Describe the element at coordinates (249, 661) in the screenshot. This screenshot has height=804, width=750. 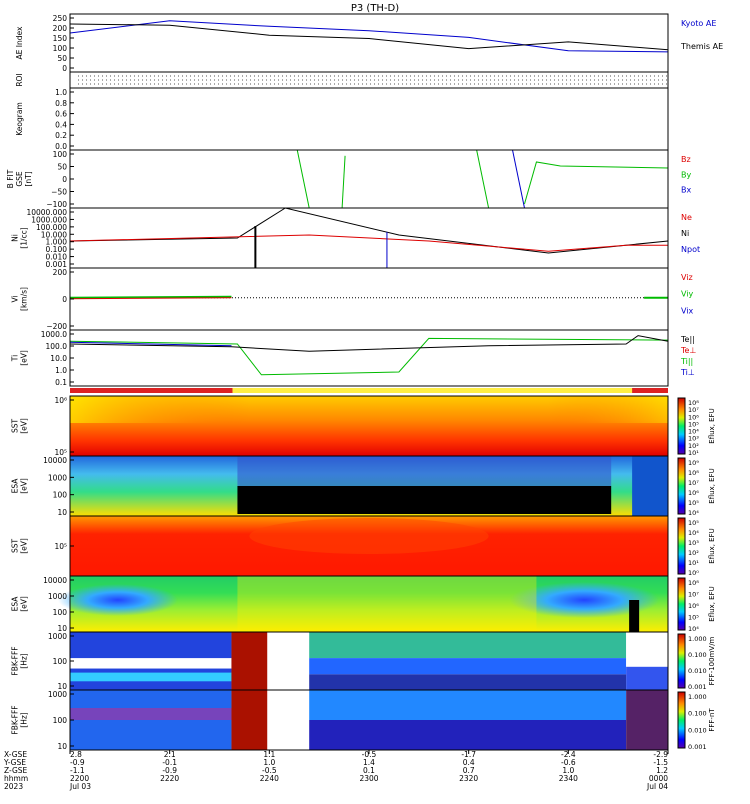
I see `fbk1-burst` at that location.